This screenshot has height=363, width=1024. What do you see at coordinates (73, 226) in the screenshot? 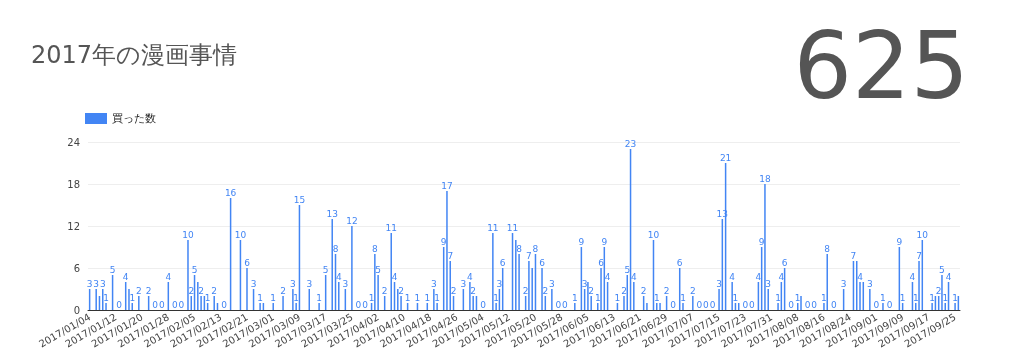
I see `y-tick-label: 12` at bounding box center [73, 226].